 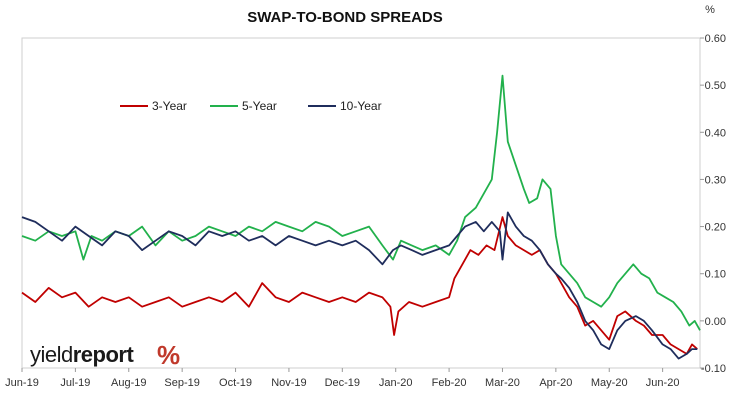 I want to click on x-tick-label: May-20, so click(x=609, y=383).